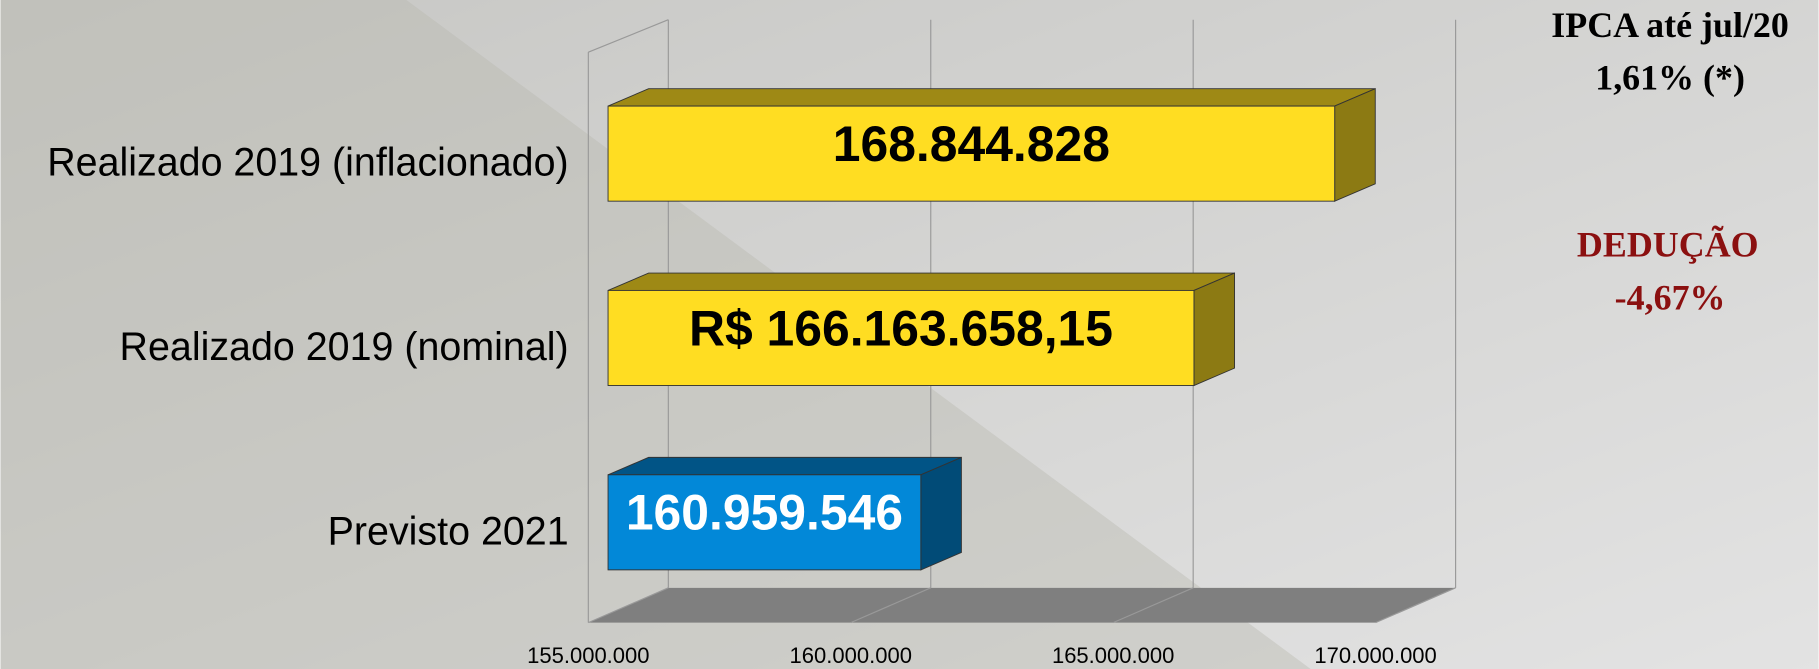 The width and height of the screenshot is (1819, 669). I want to click on x-tick-label: 160.000.000, so click(851, 655).